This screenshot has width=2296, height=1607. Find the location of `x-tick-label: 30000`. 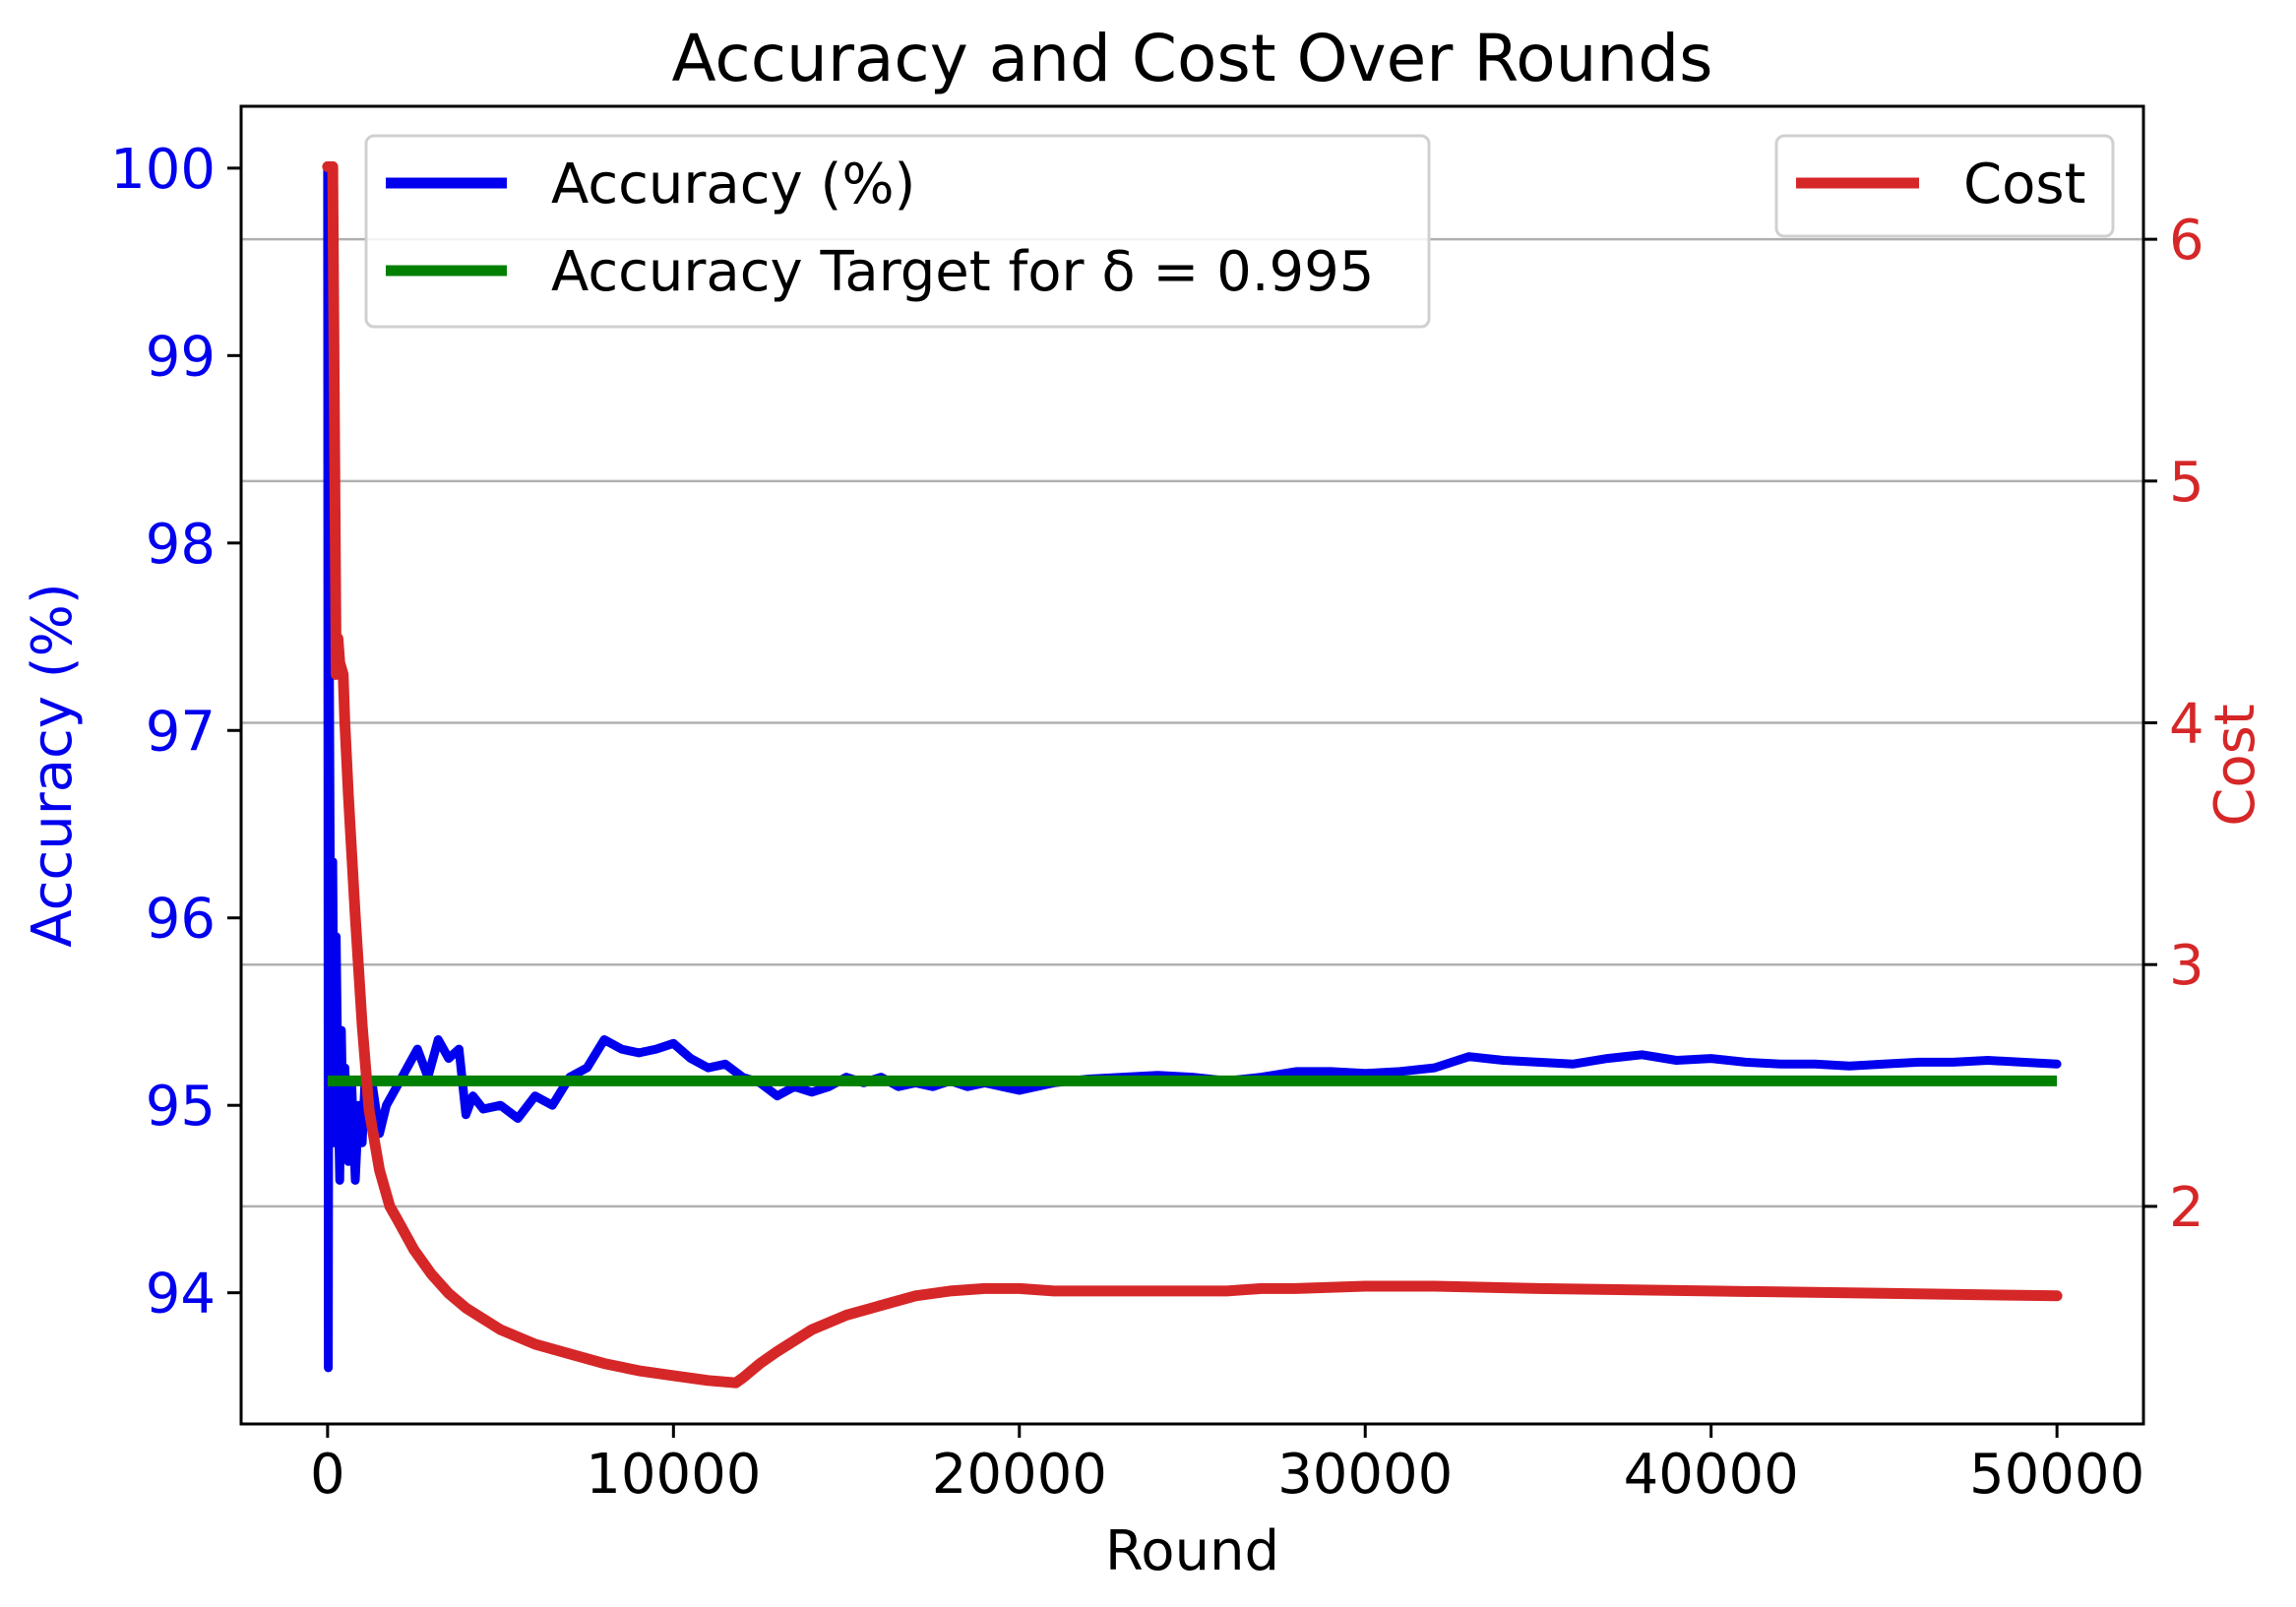

x-tick-label: 30000 is located at coordinates (1365, 1475).